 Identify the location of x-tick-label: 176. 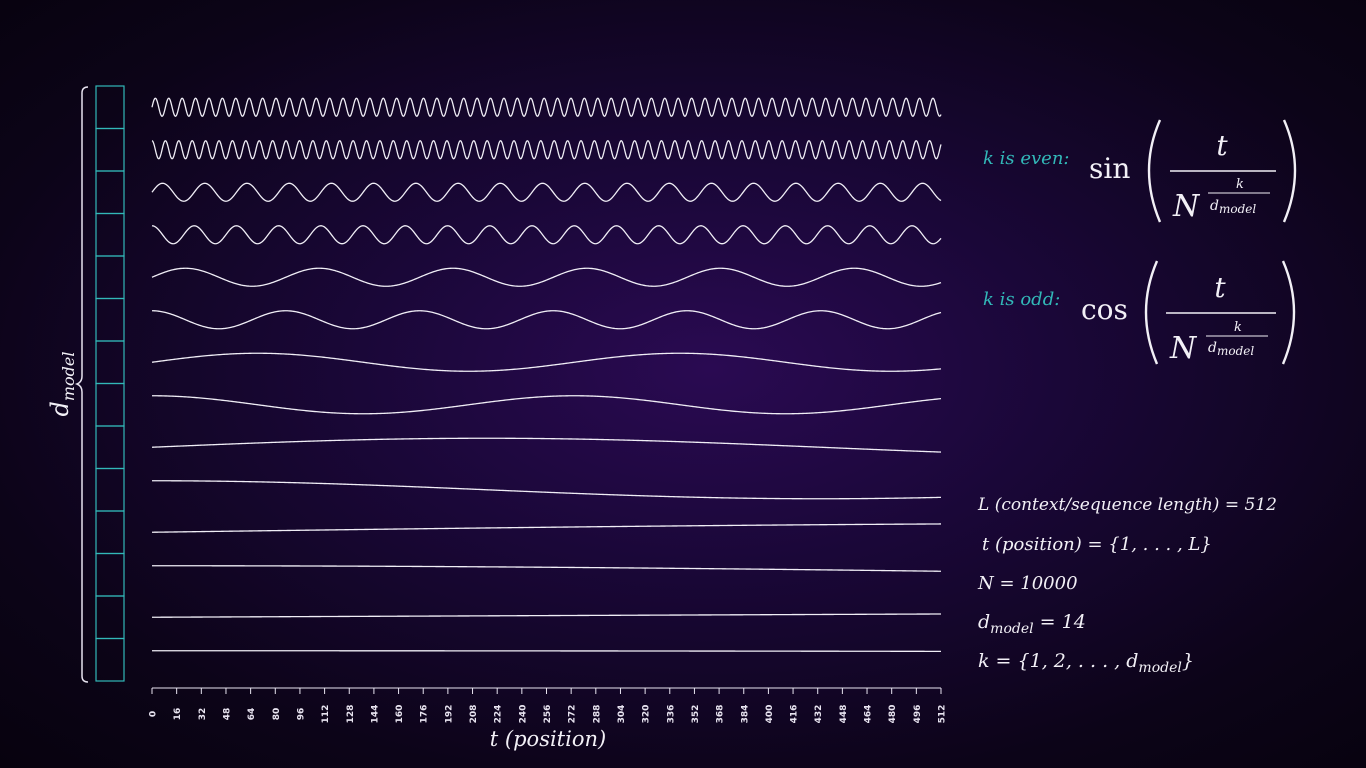
(425, 714).